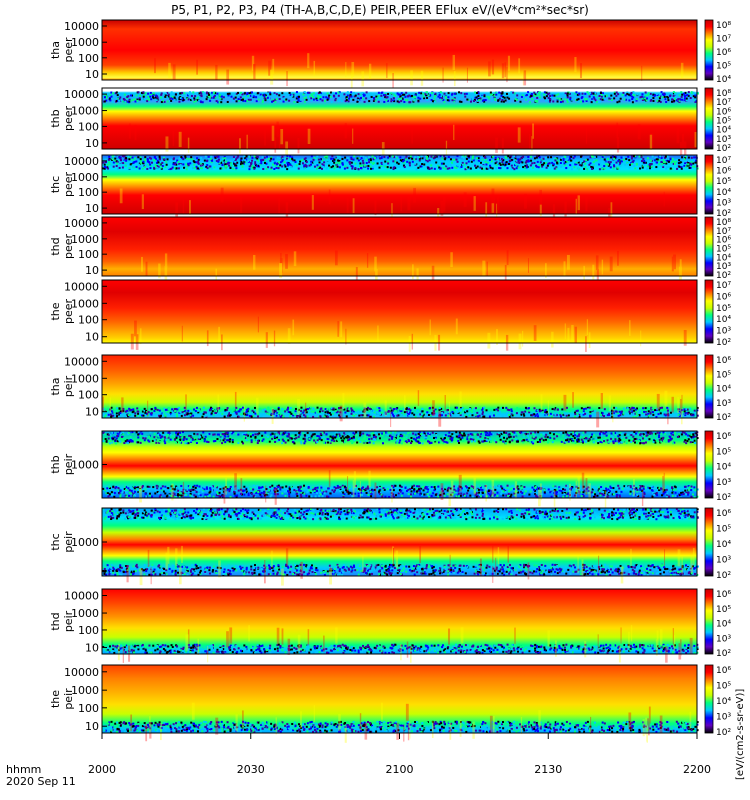  Describe the element at coordinates (41, 781) in the screenshot. I see `time-axis-label-date: 2020 Sep 11` at that location.